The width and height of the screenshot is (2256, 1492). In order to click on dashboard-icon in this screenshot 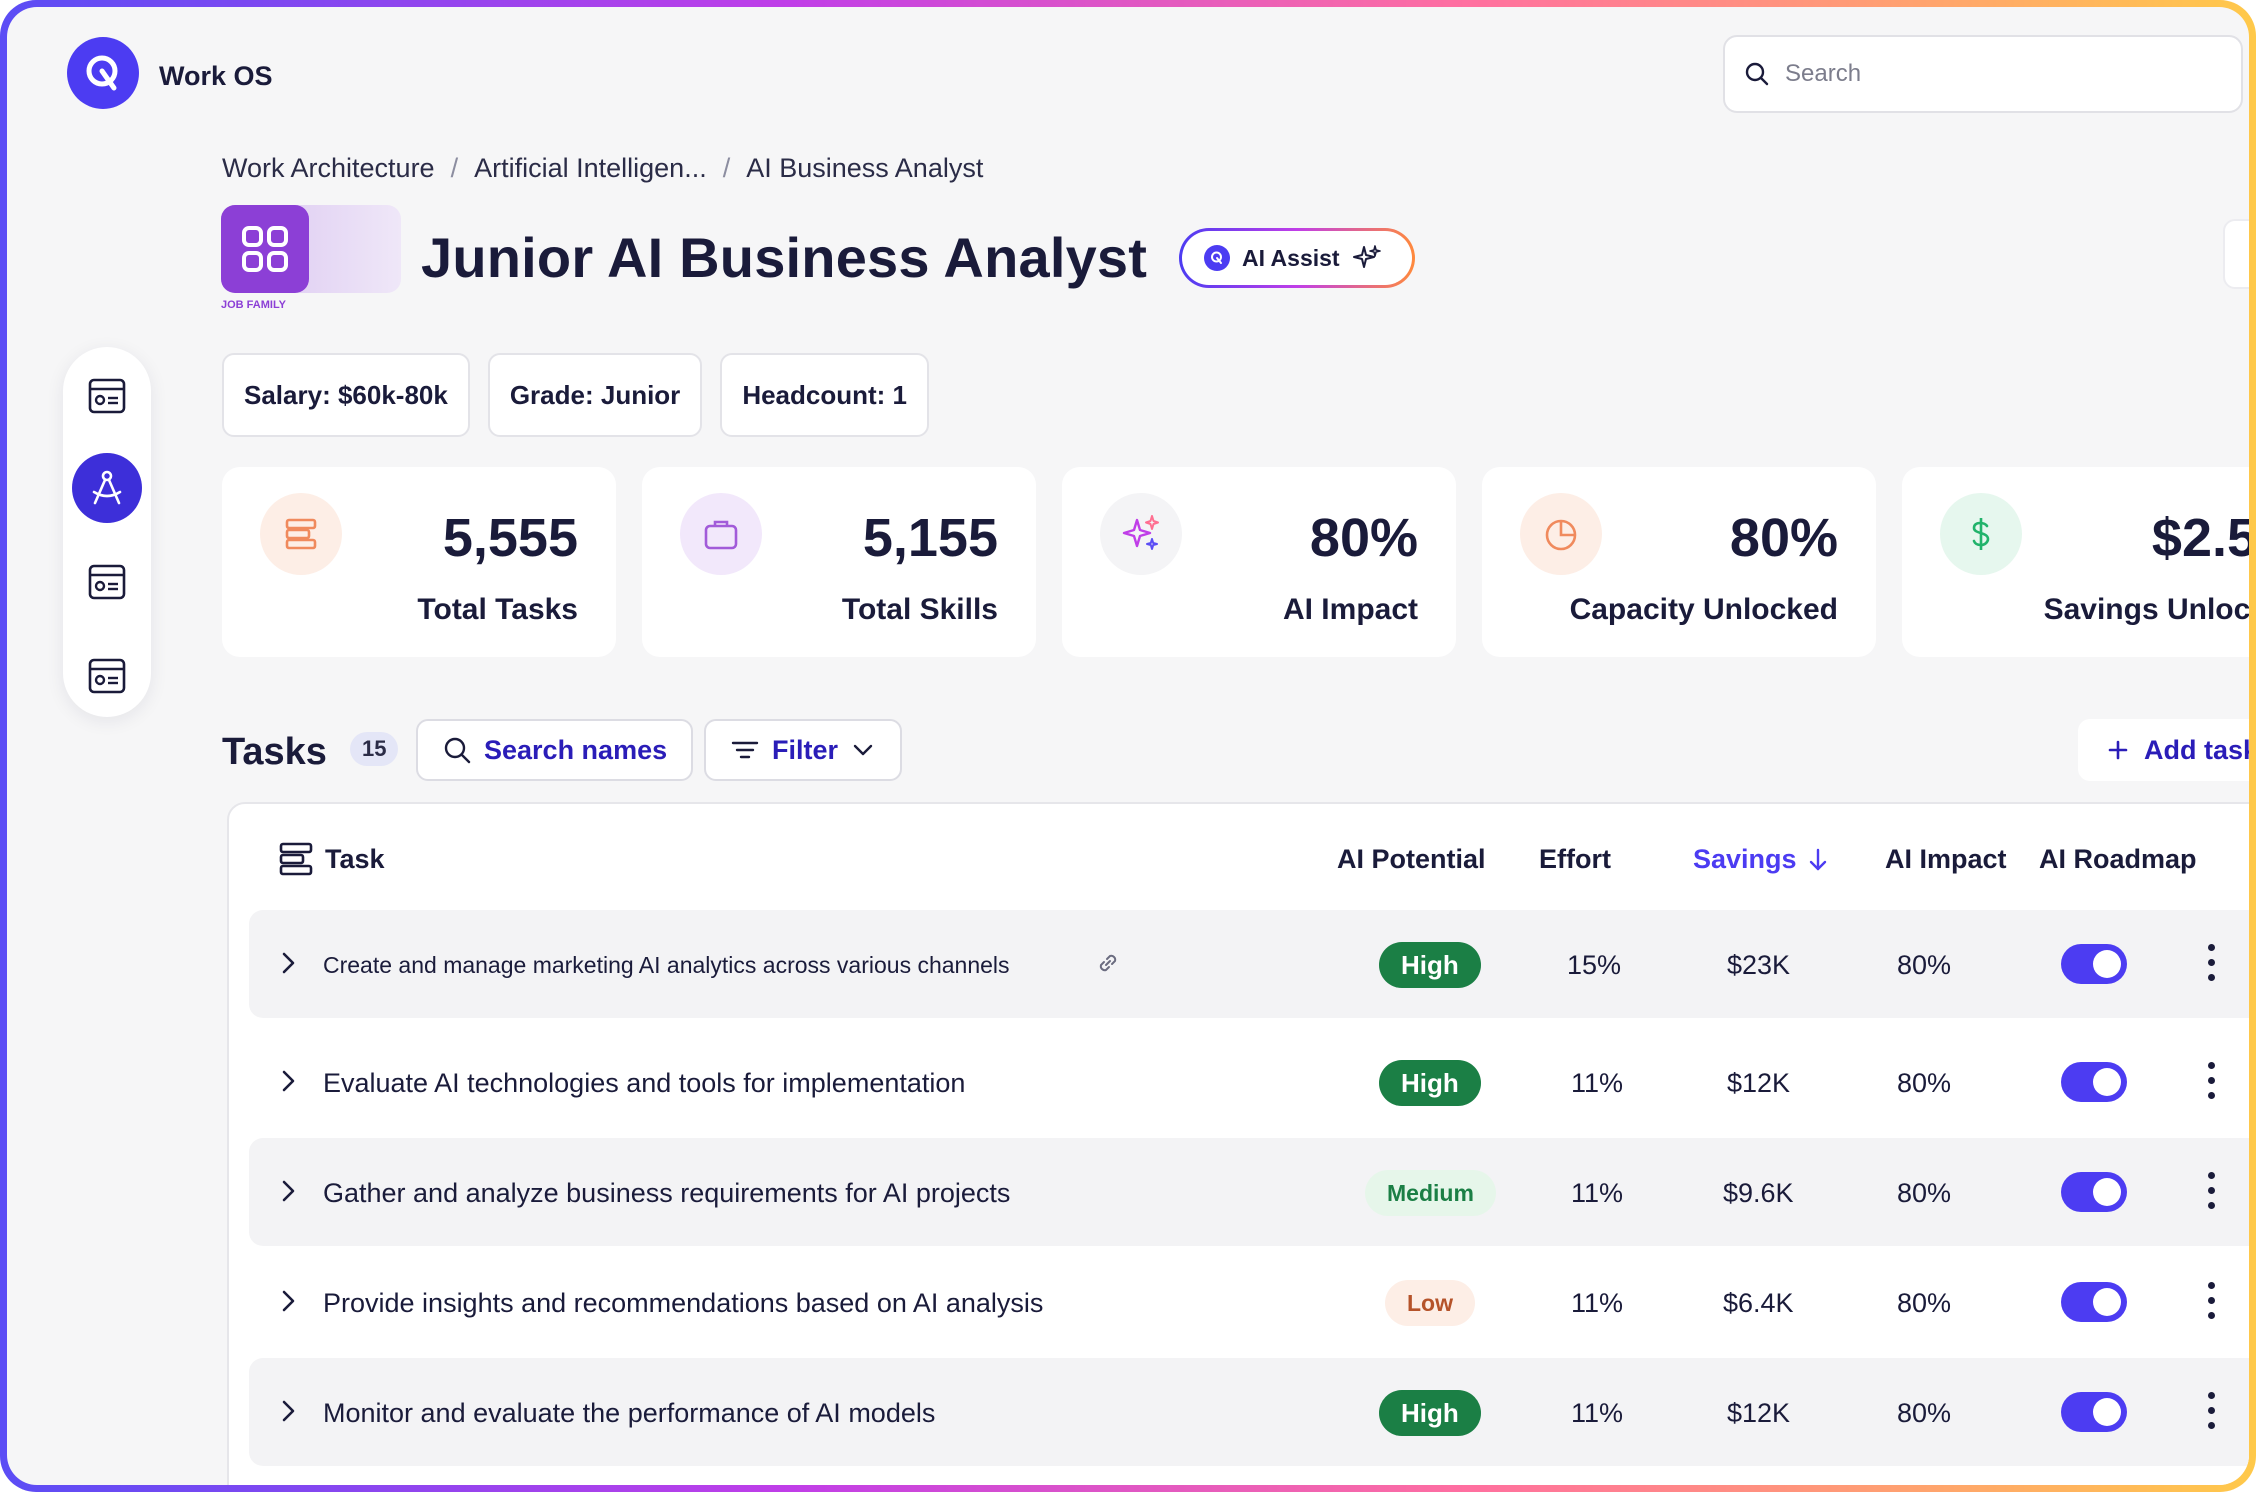, I will do `click(107, 582)`.